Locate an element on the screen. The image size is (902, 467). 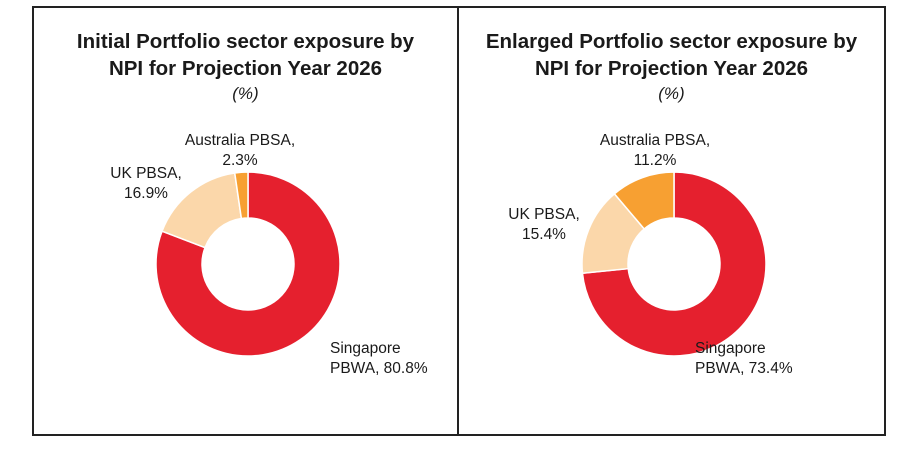
slice-label: Singapore PBWA, 80.8% is located at coordinates (379, 358).